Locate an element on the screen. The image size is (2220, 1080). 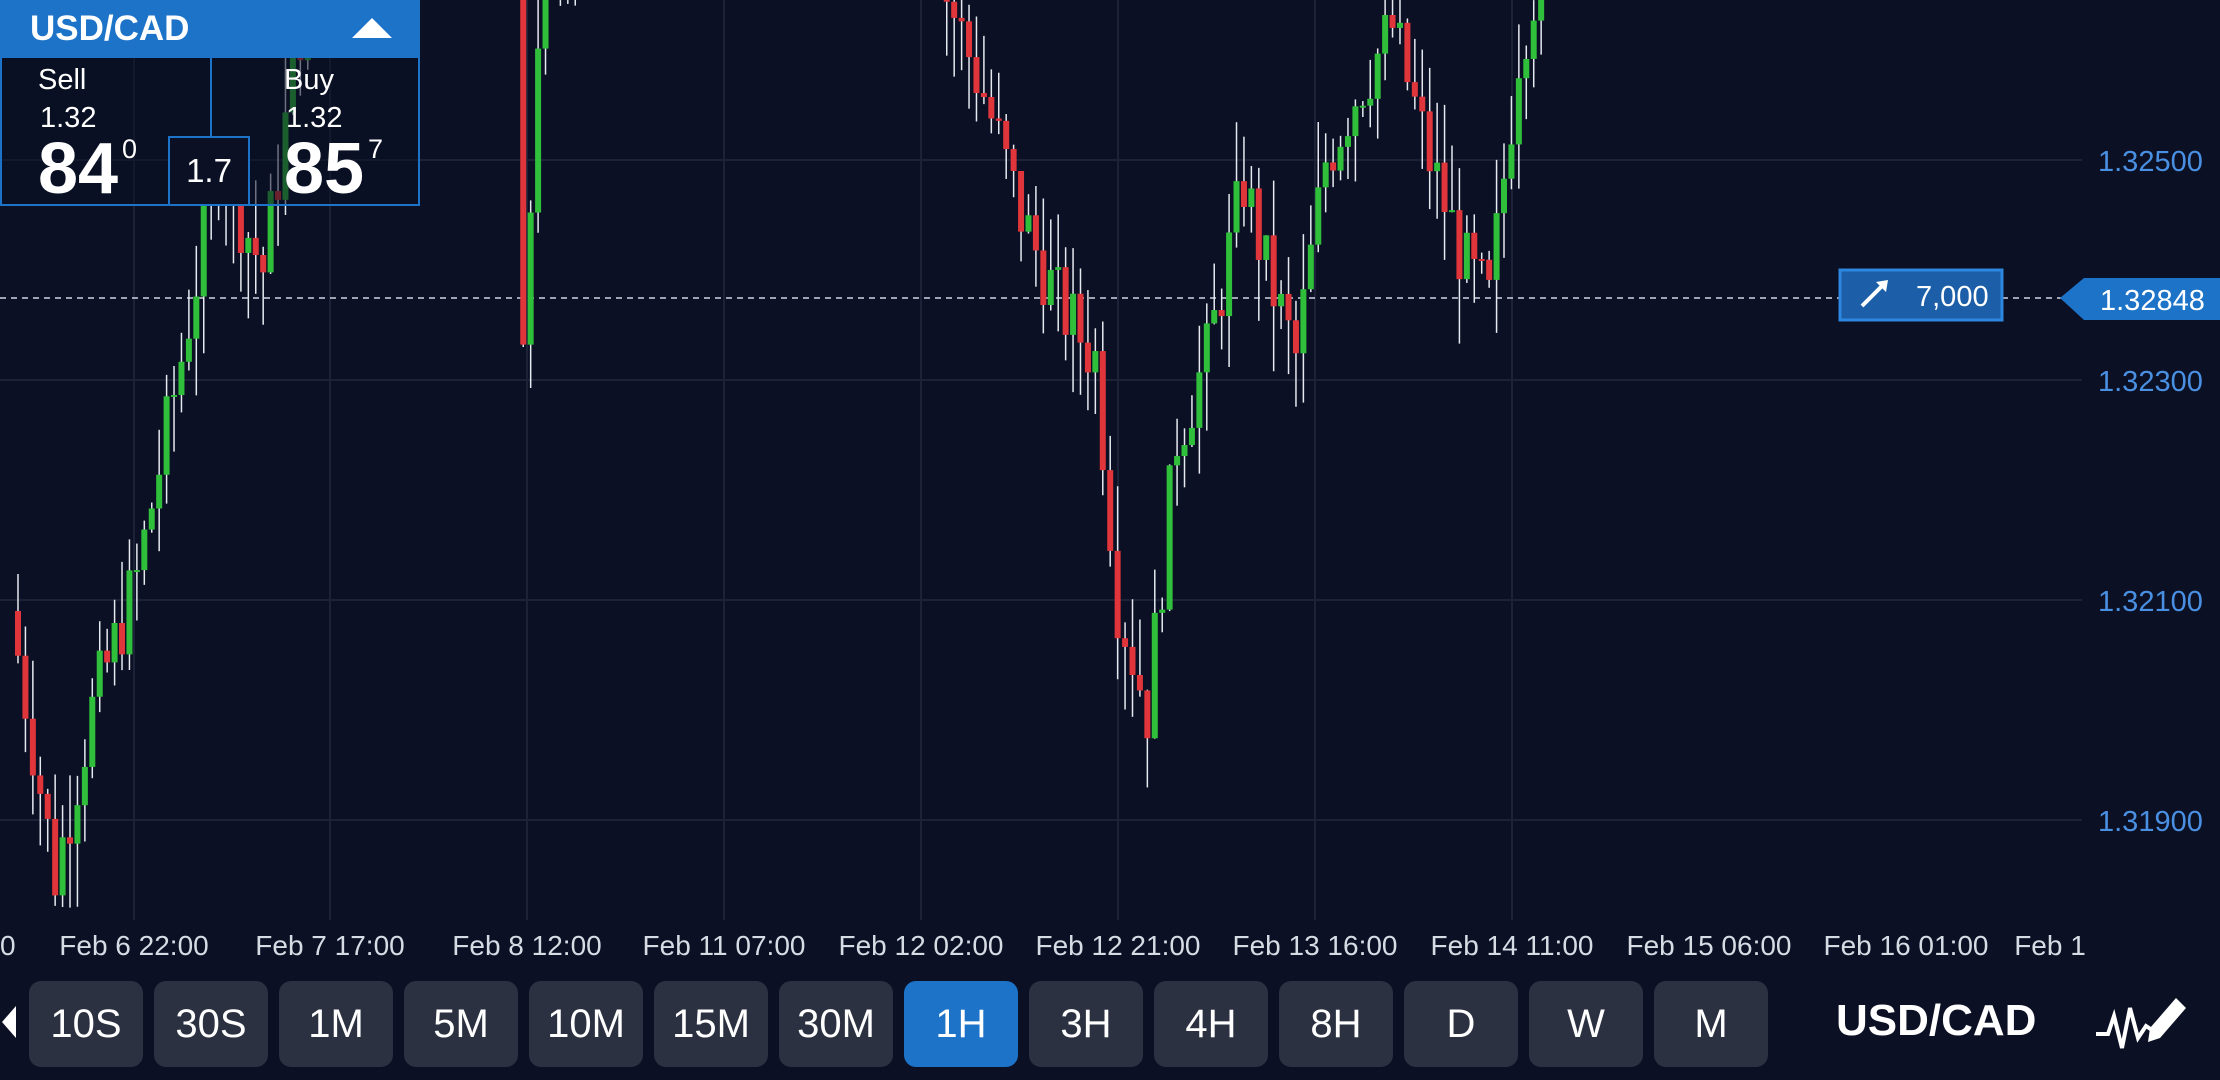
position-marker: 7,000 is located at coordinates (1921, 295).